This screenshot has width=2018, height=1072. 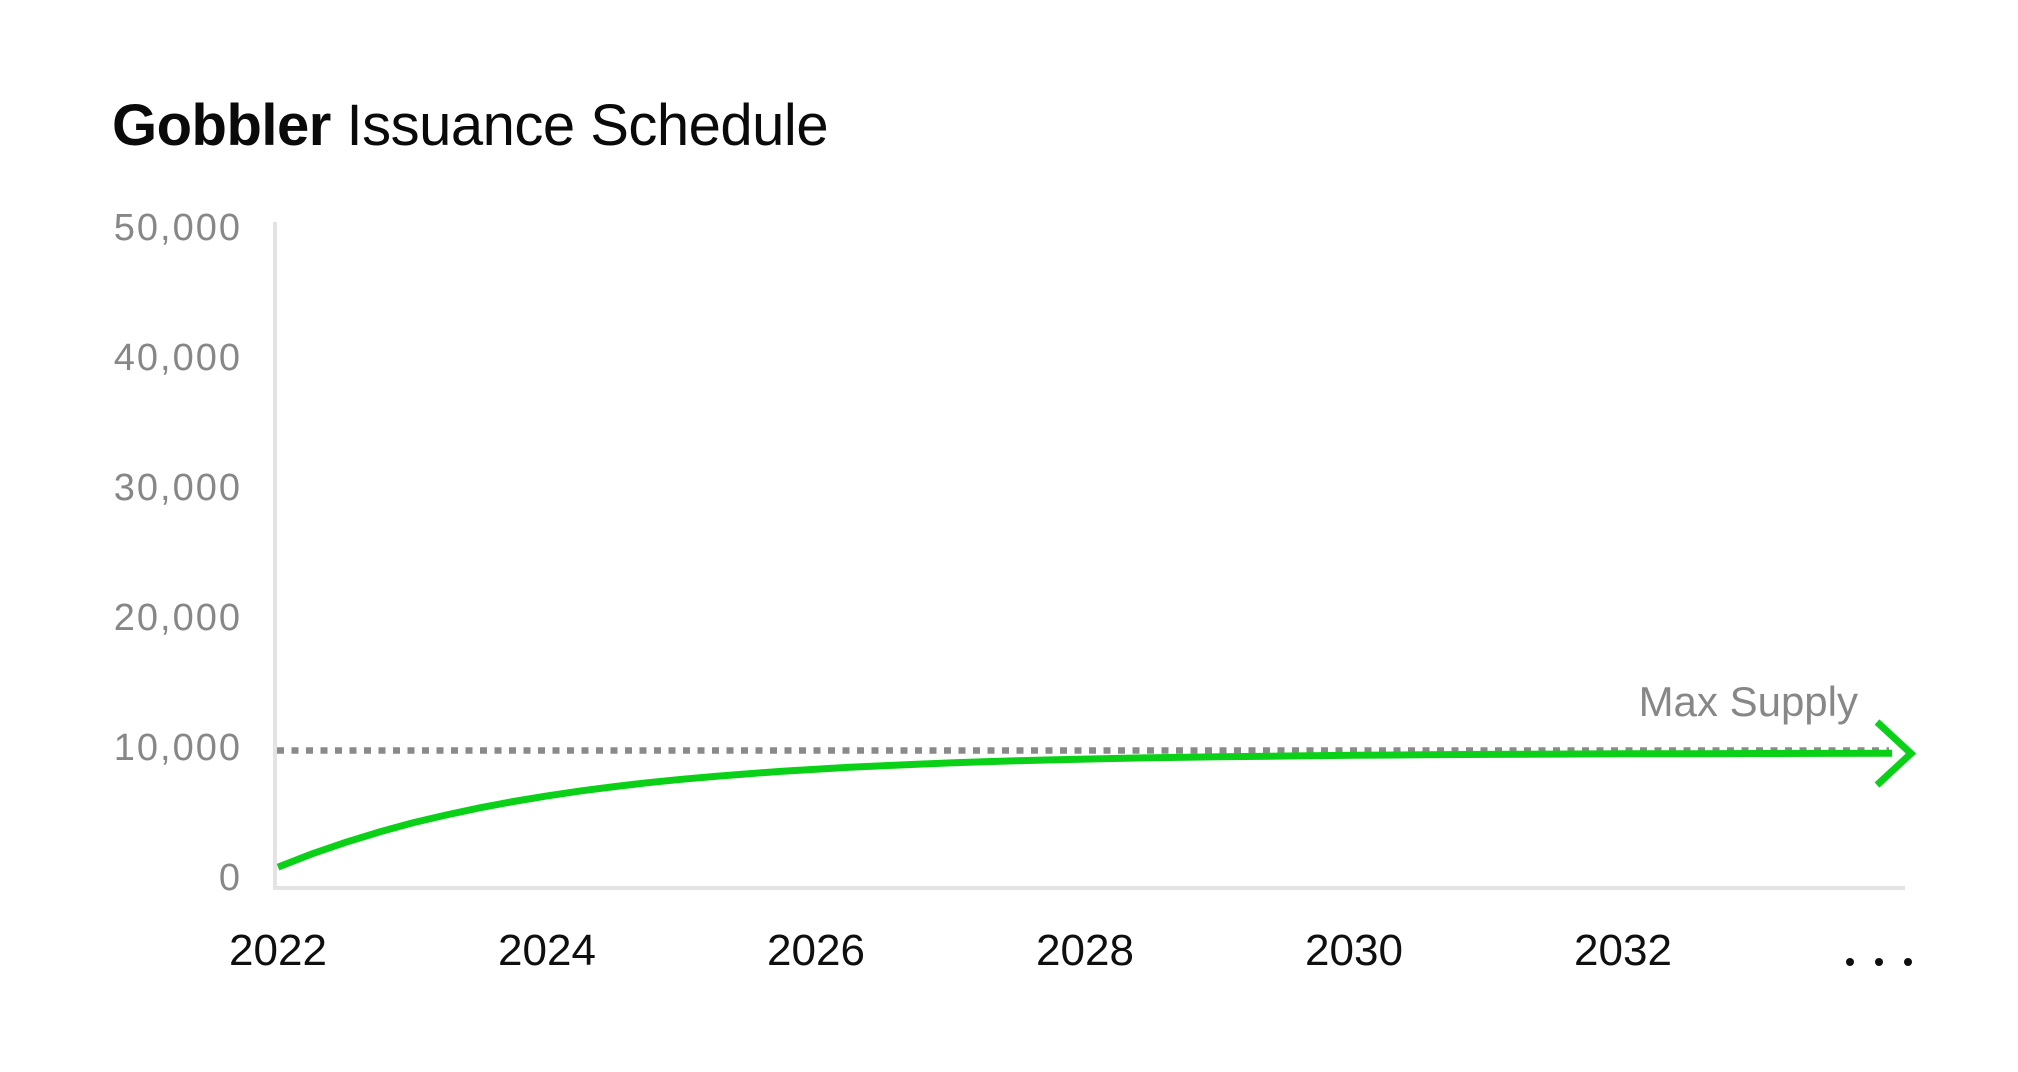 I want to click on chart-title-rest: Issuance Schedule, so click(x=579, y=125).